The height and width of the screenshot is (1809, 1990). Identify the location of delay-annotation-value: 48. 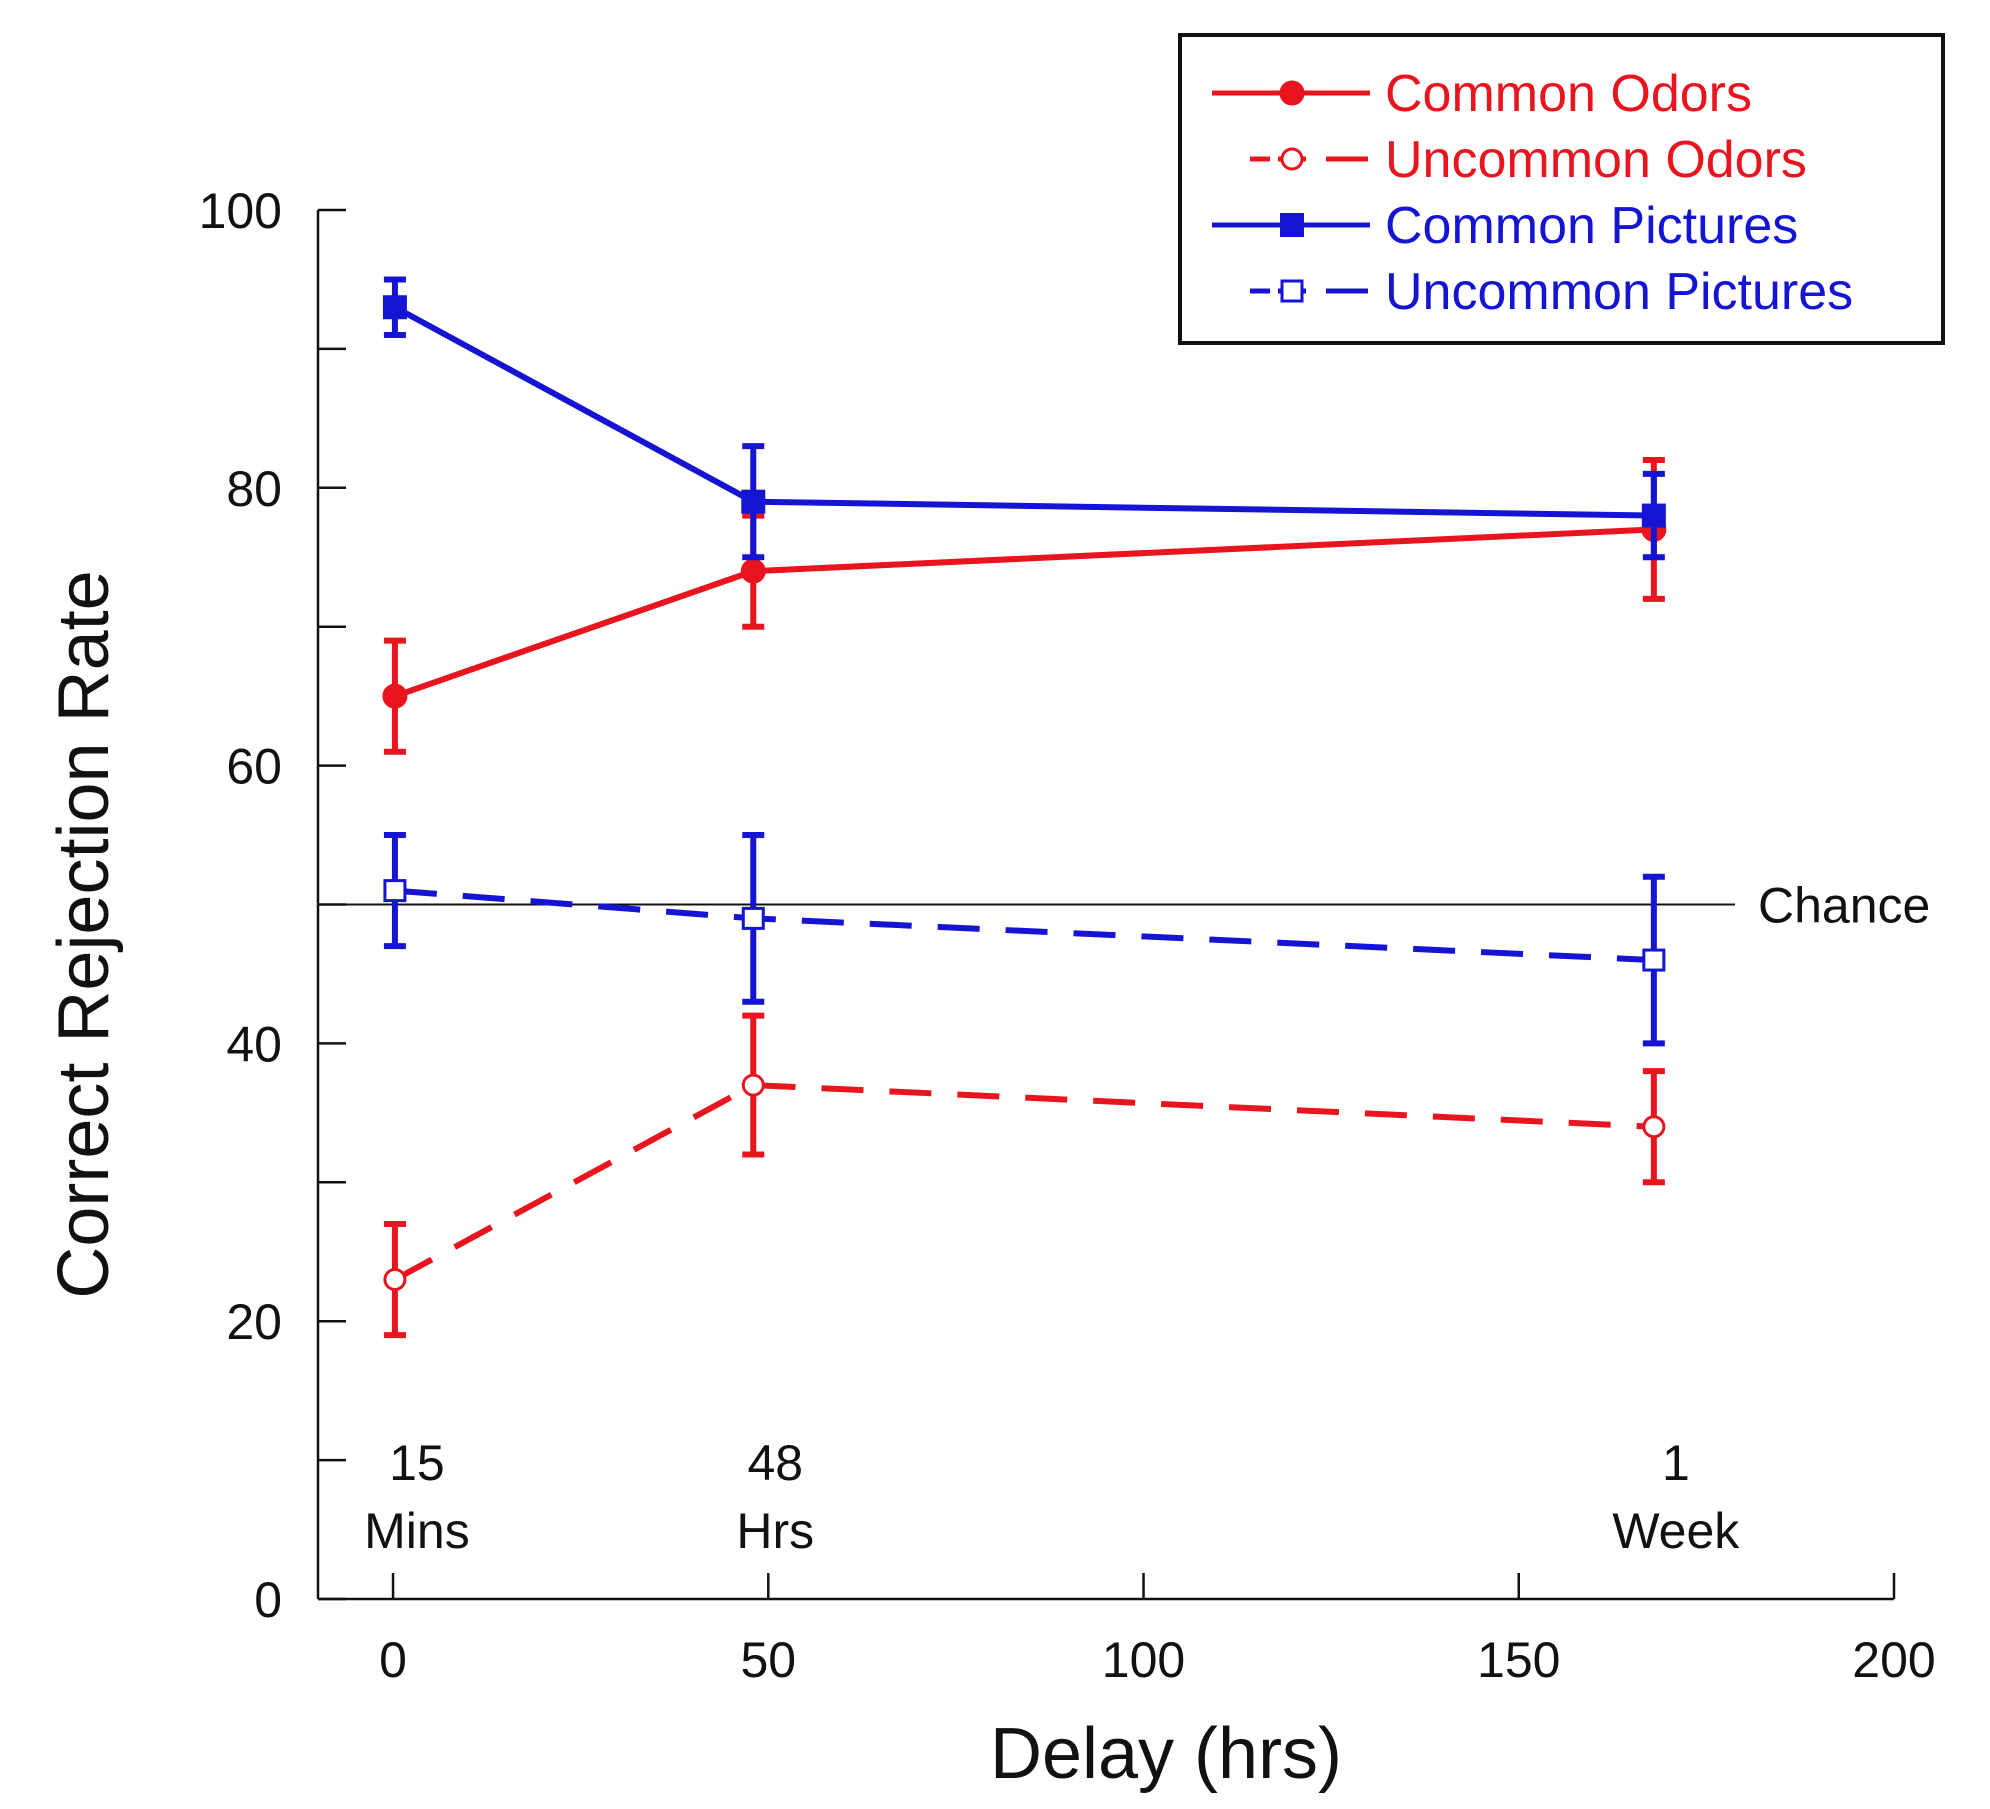
(775, 1463).